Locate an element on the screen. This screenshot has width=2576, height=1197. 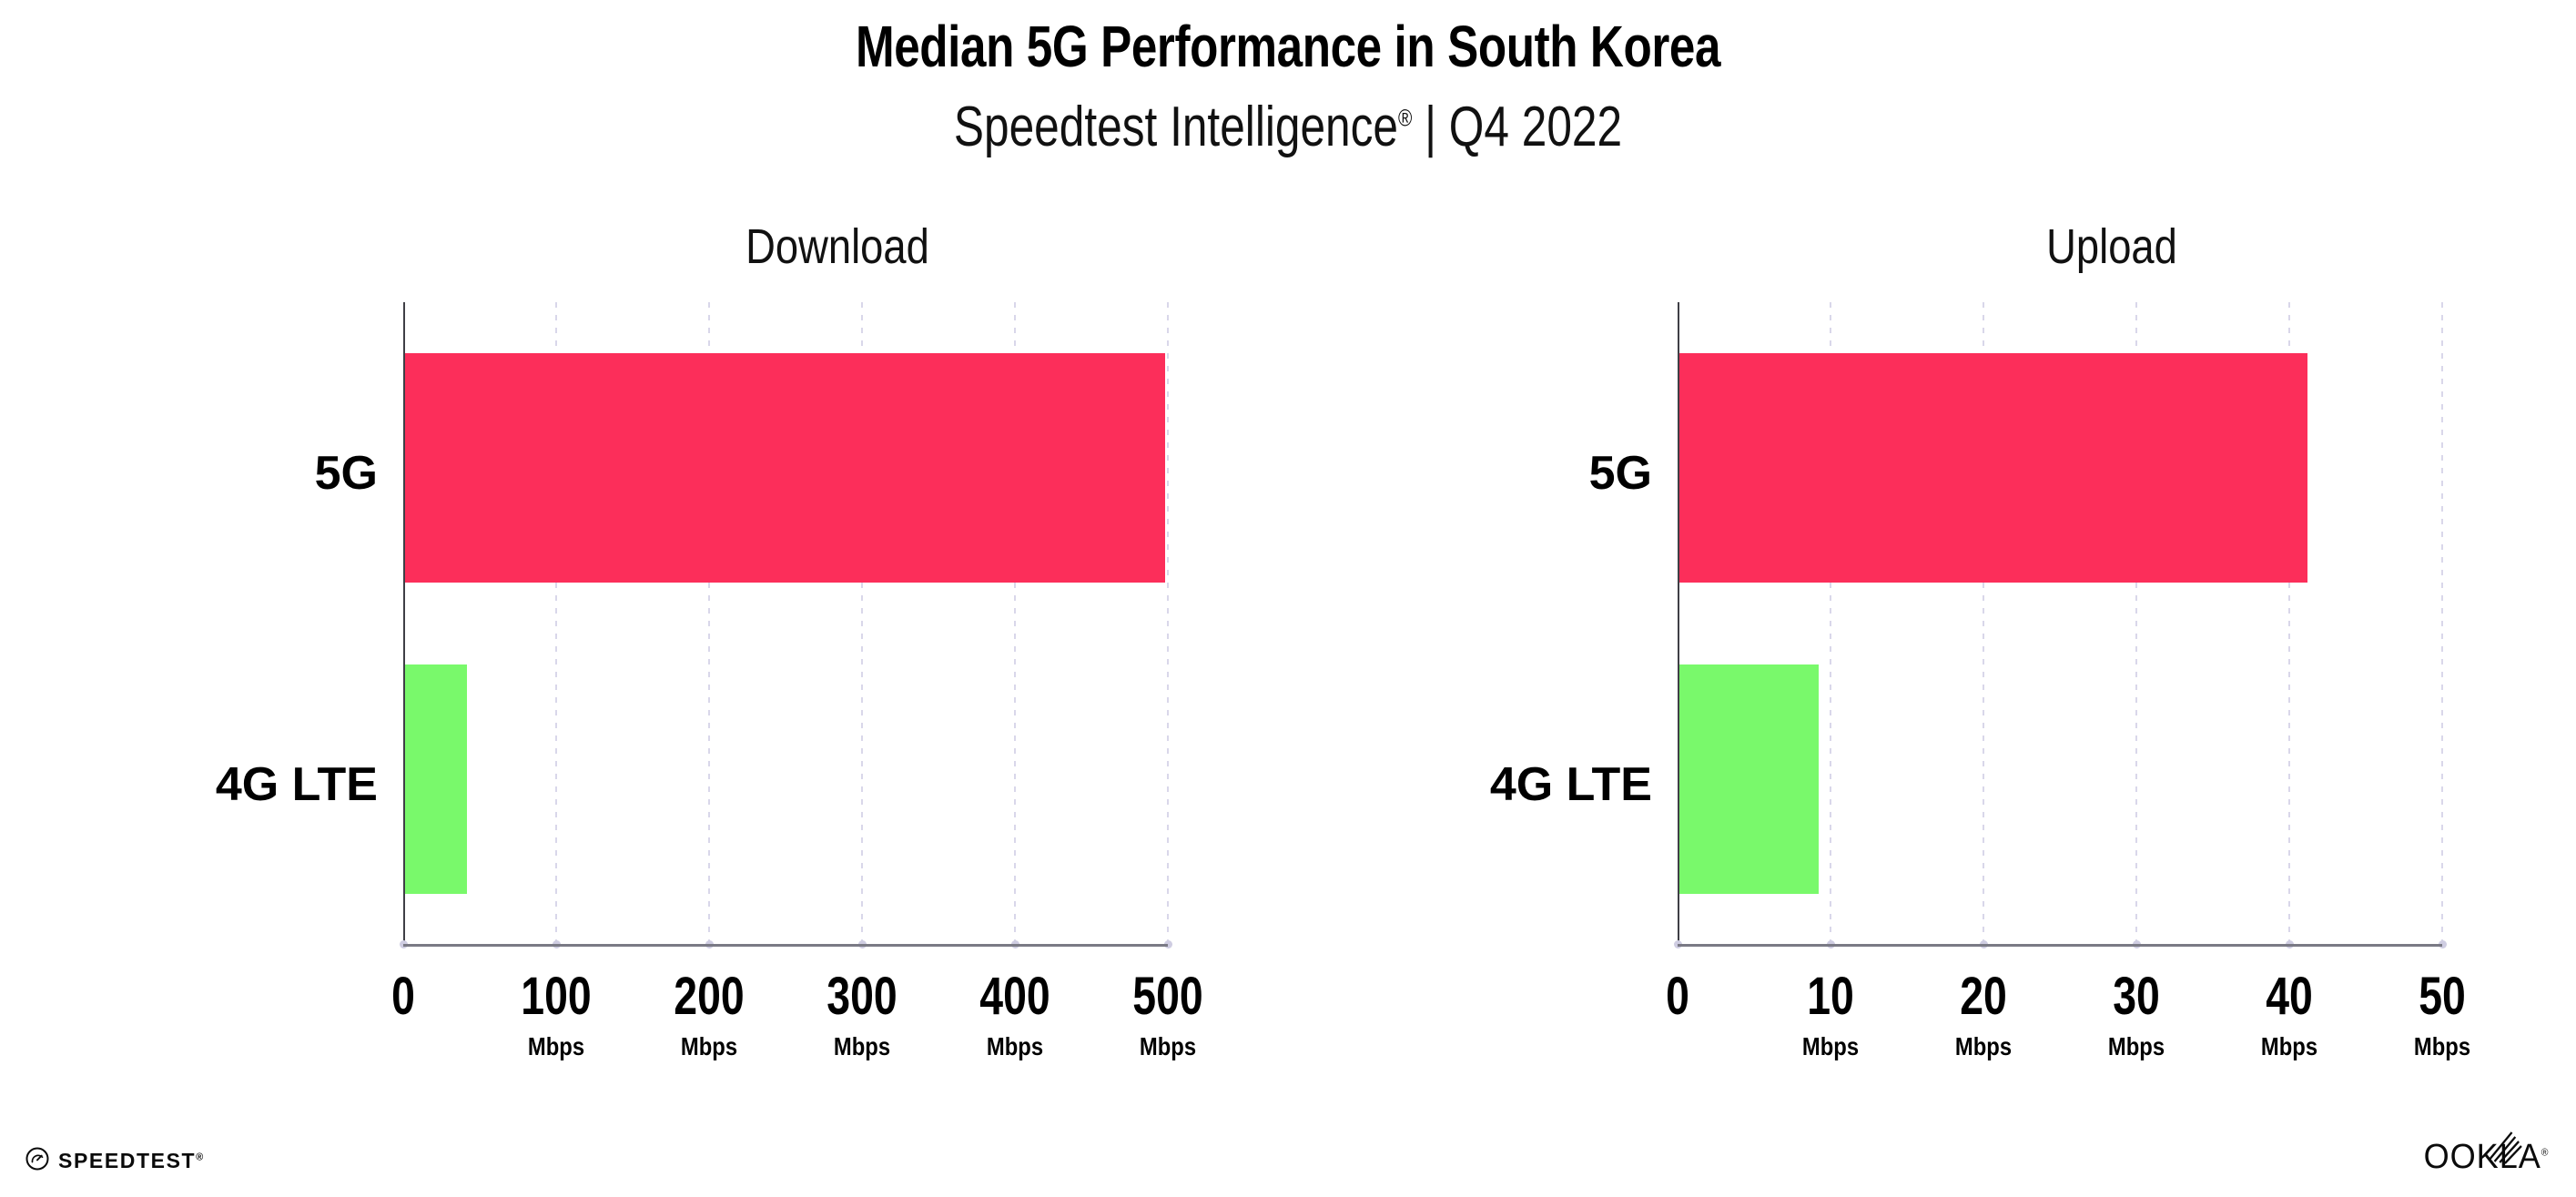
x-tick: 40 Mbps is located at coordinates (2289, 1015).